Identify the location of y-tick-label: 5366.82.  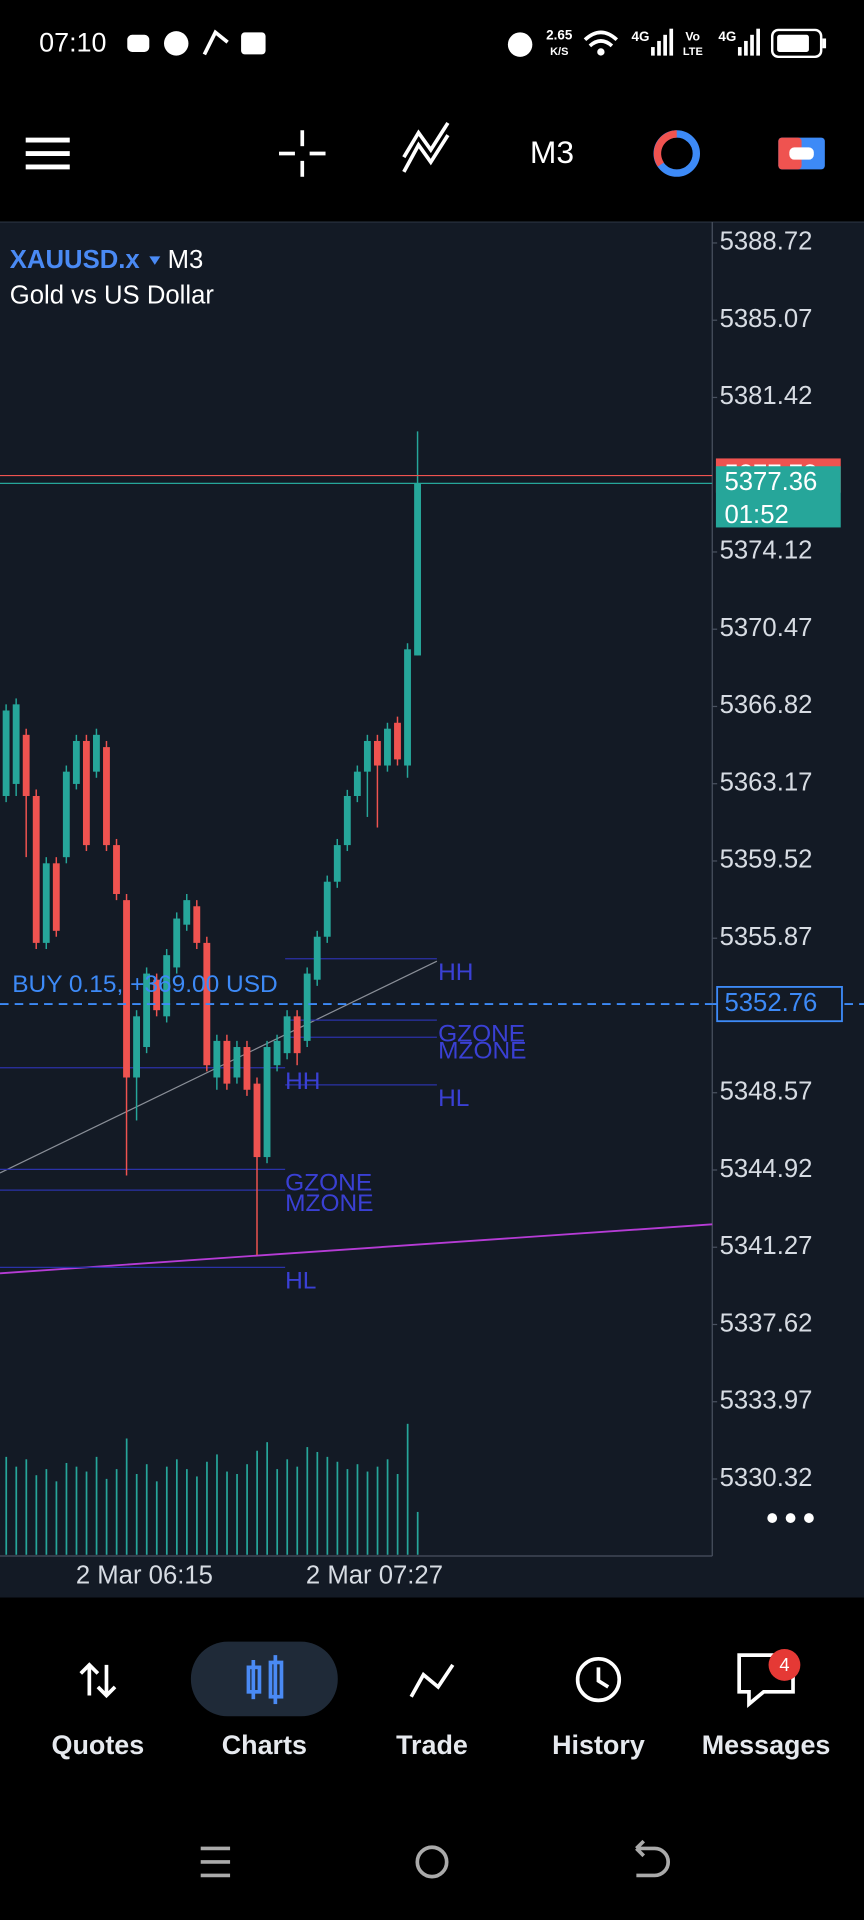
(766, 705).